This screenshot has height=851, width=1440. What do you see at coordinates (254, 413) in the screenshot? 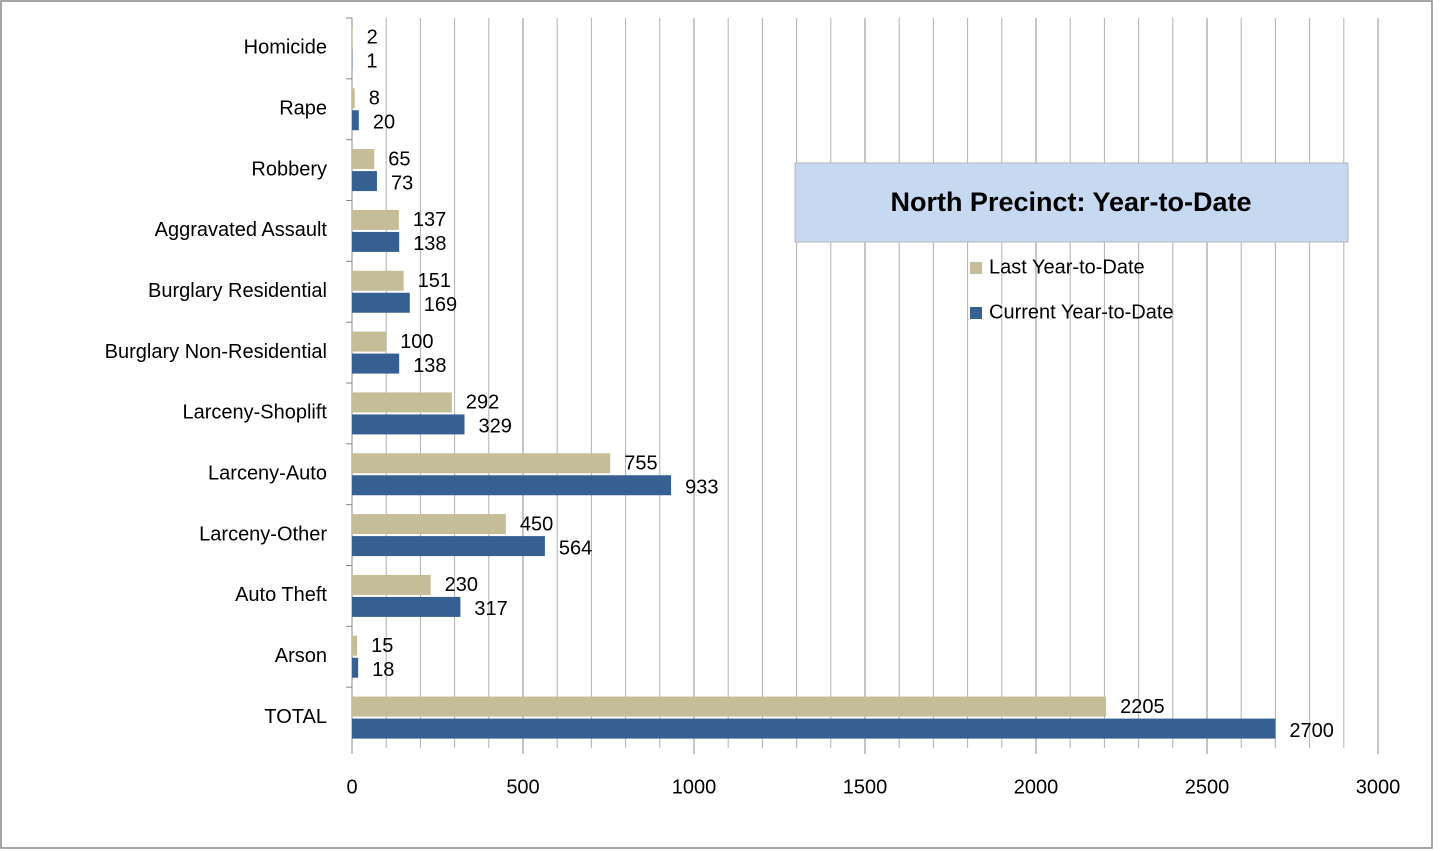
I see `y-tick-label: Larceny-Shoplift` at bounding box center [254, 413].